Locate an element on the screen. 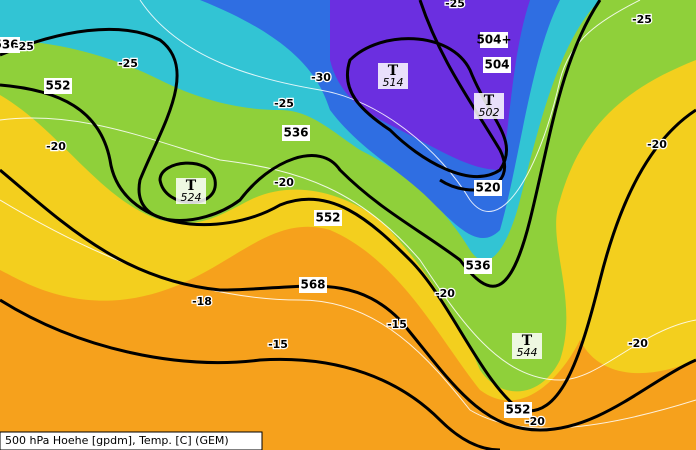 The width and height of the screenshot is (696, 450). low-value: 514 is located at coordinates (393, 82).